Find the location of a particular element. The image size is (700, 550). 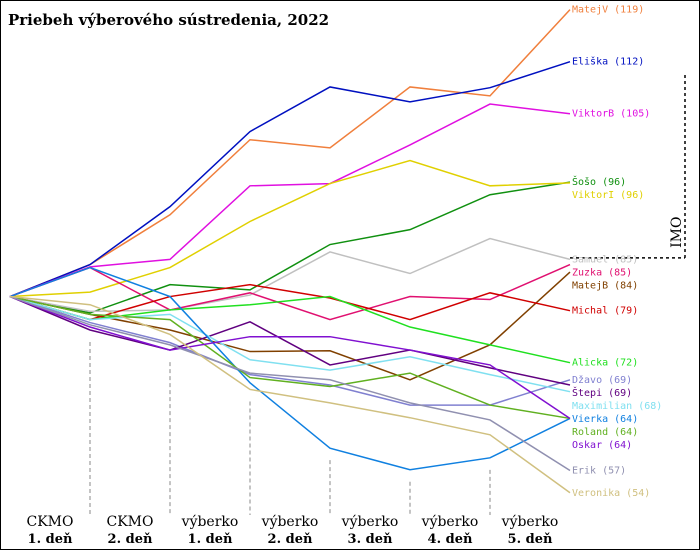

annotation: IMO is located at coordinates (677, 232).